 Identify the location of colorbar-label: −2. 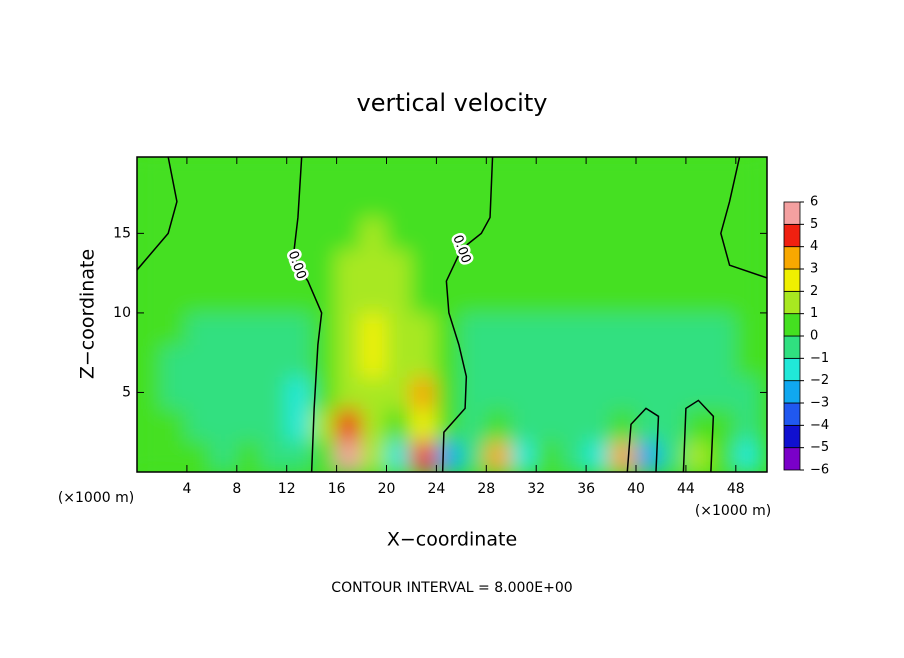
(819, 380).